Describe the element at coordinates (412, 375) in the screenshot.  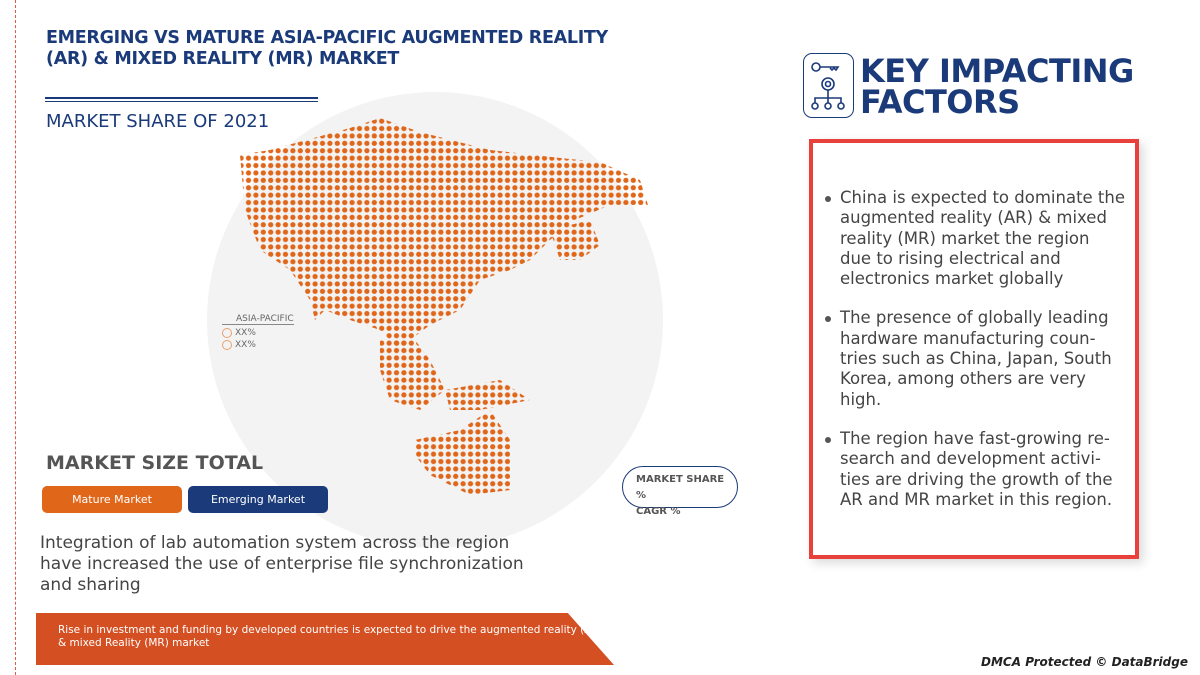
I see `map-region-southeast-asia` at that location.